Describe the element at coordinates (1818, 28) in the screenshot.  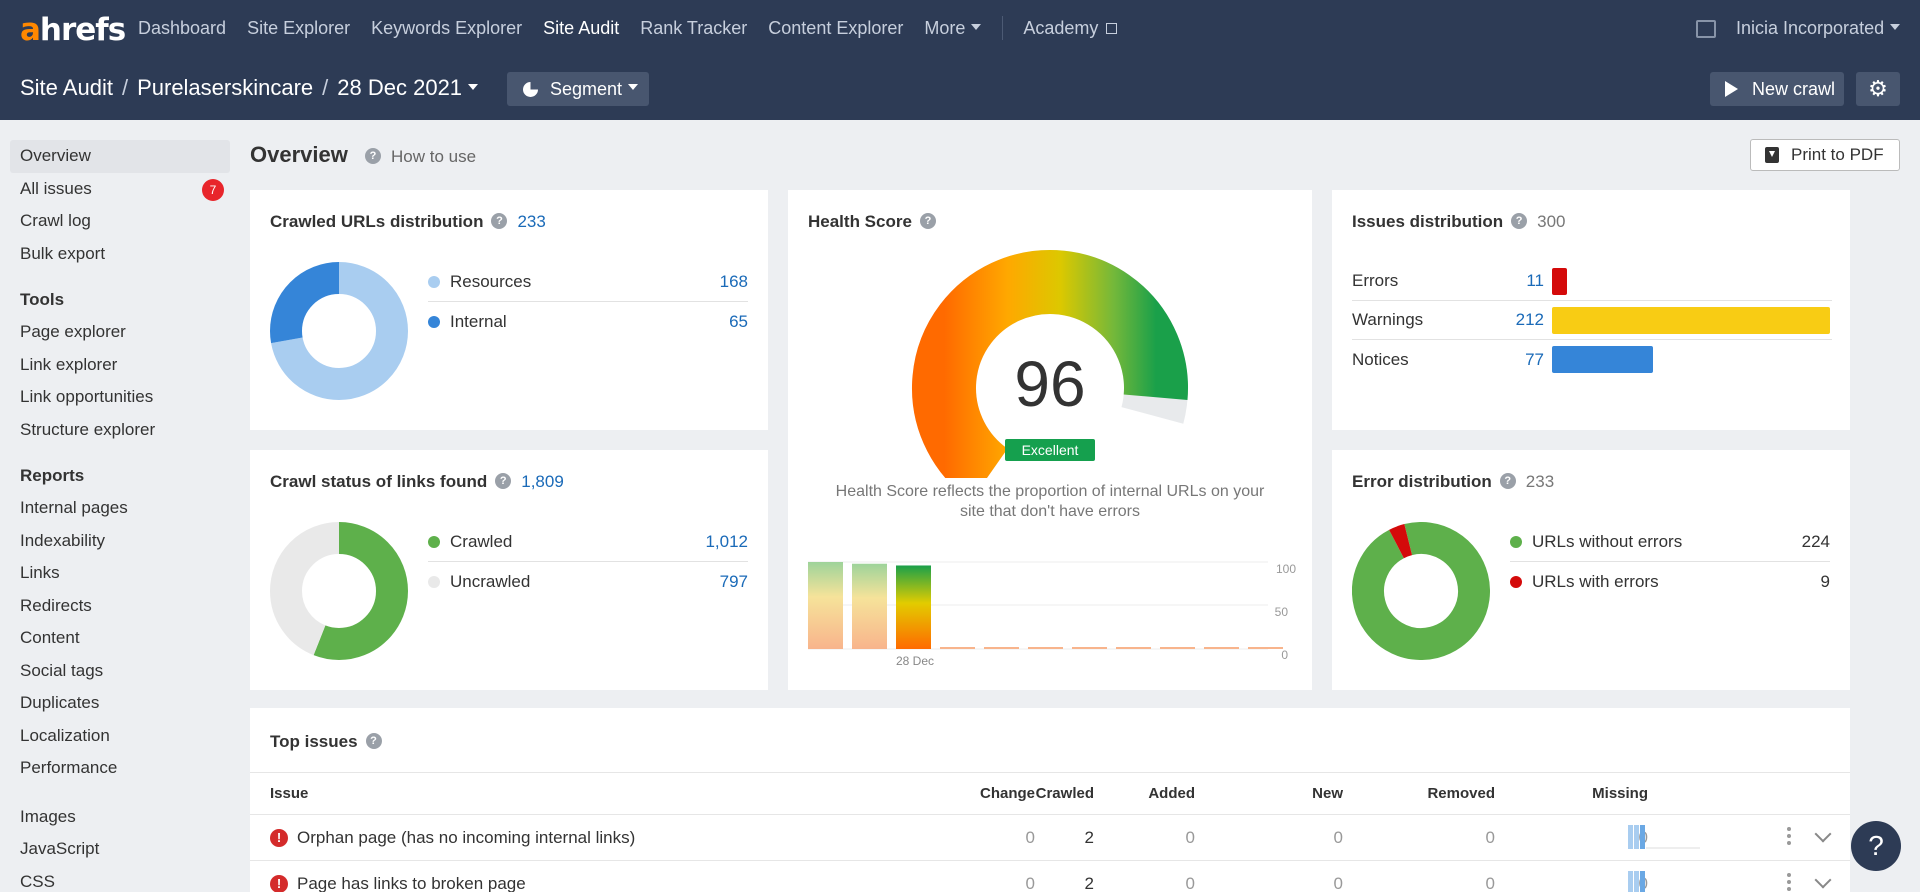
I see `account-menu: Inicia Incorporated` at that location.